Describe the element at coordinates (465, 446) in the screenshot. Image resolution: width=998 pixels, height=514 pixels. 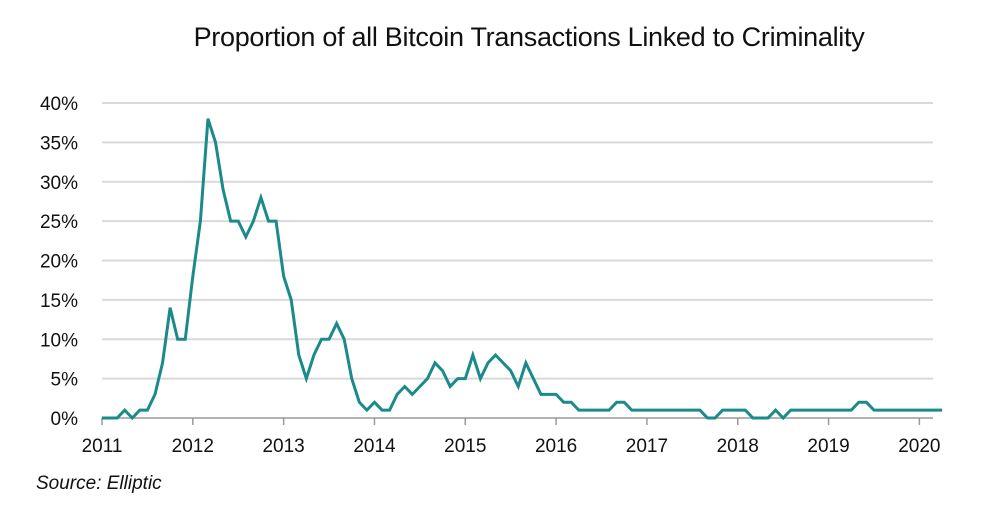
I see `x-tick-label: 2015` at that location.